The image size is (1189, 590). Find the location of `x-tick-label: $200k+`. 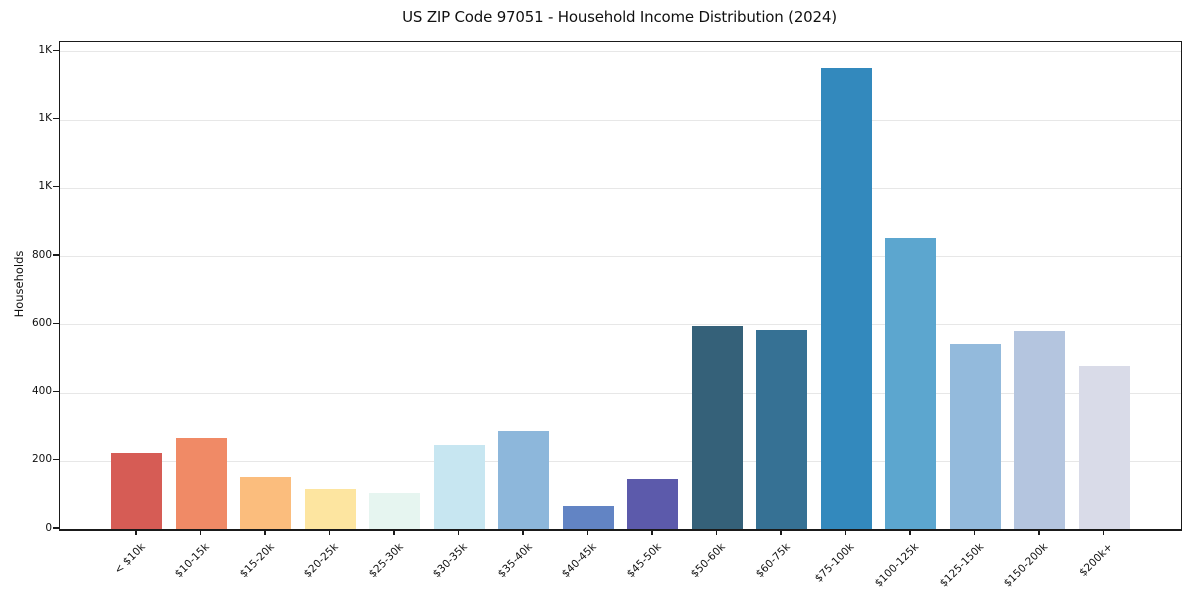

x-tick-label: $200k+ is located at coordinates (1095, 560).